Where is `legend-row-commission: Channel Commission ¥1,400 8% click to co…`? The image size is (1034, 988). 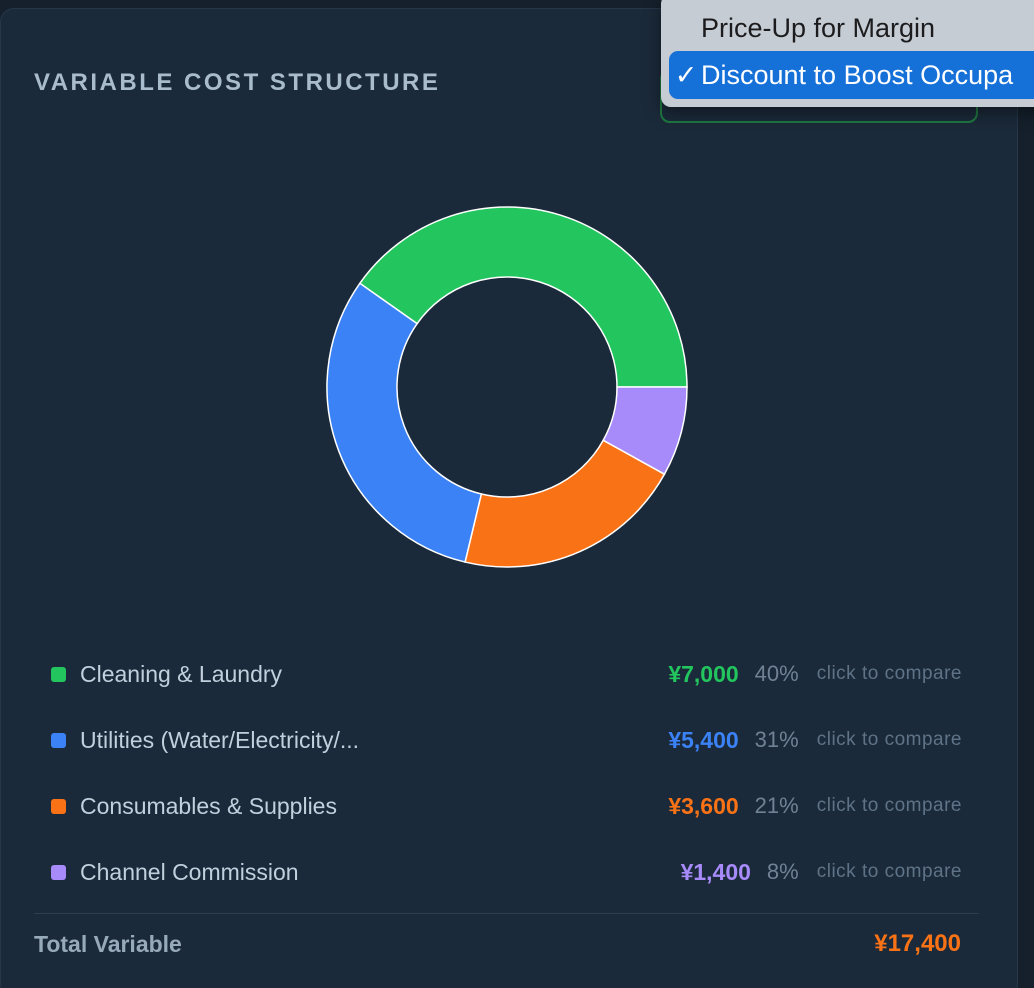
legend-row-commission: Channel Commission ¥1,400 8% click to co… is located at coordinates (508, 872).